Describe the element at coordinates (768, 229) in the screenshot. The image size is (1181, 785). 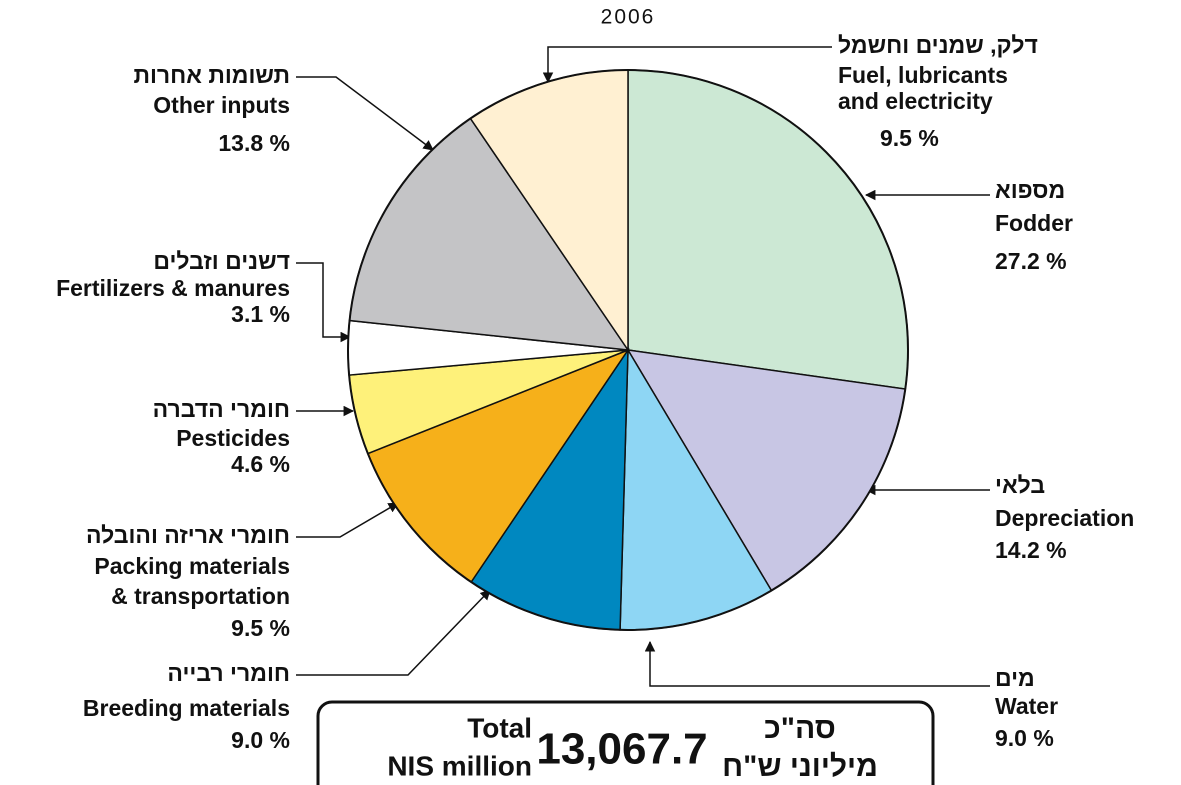
I see `pie-slice` at that location.